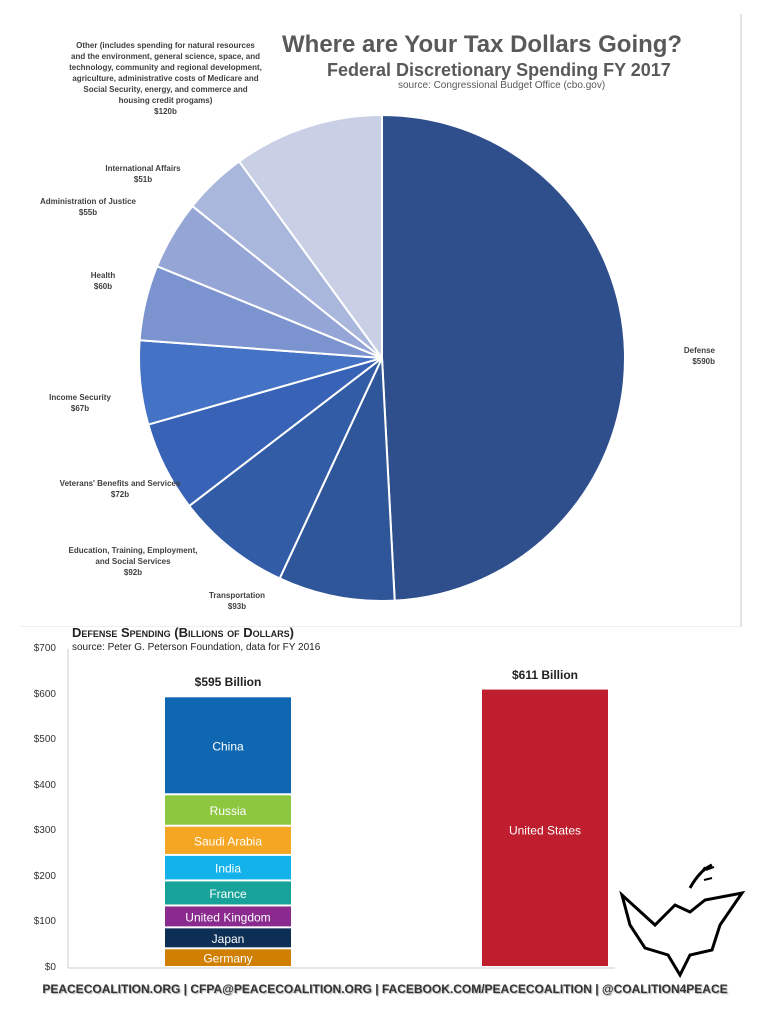  I want to click on slice-value: $55b, so click(88, 212).